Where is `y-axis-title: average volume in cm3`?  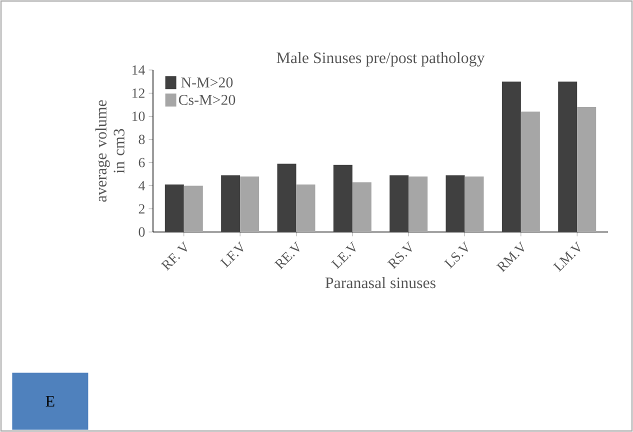 y-axis-title: average volume in cm3 is located at coordinates (109, 151).